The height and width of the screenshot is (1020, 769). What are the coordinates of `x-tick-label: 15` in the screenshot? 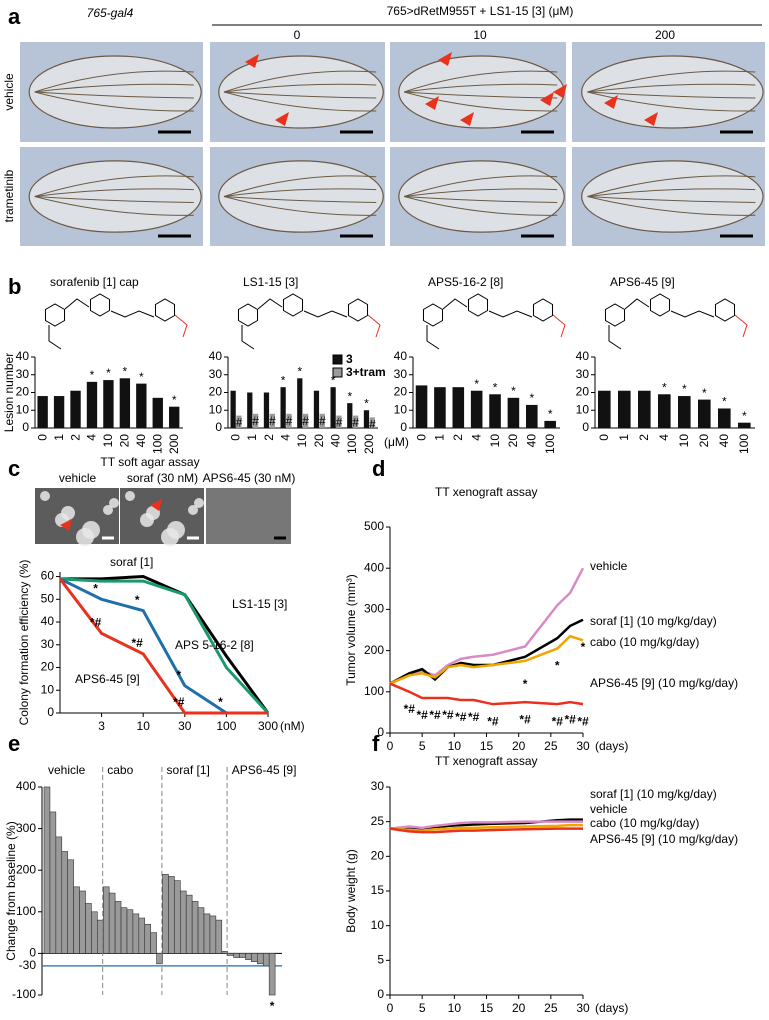 It's located at (487, 746).